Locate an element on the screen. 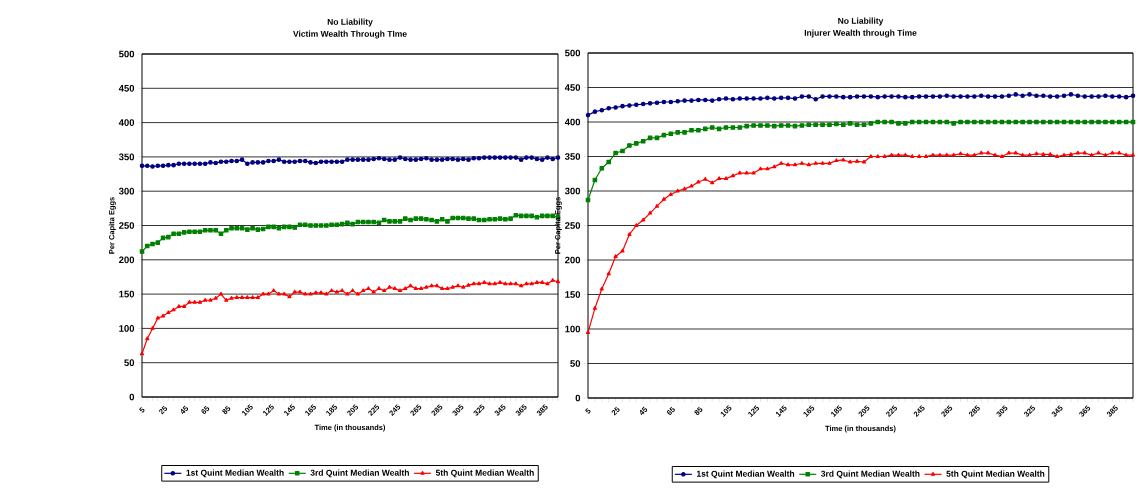 The image size is (1139, 497). chart-subtitle: Victim Wealth Through TIme is located at coordinates (350, 34).